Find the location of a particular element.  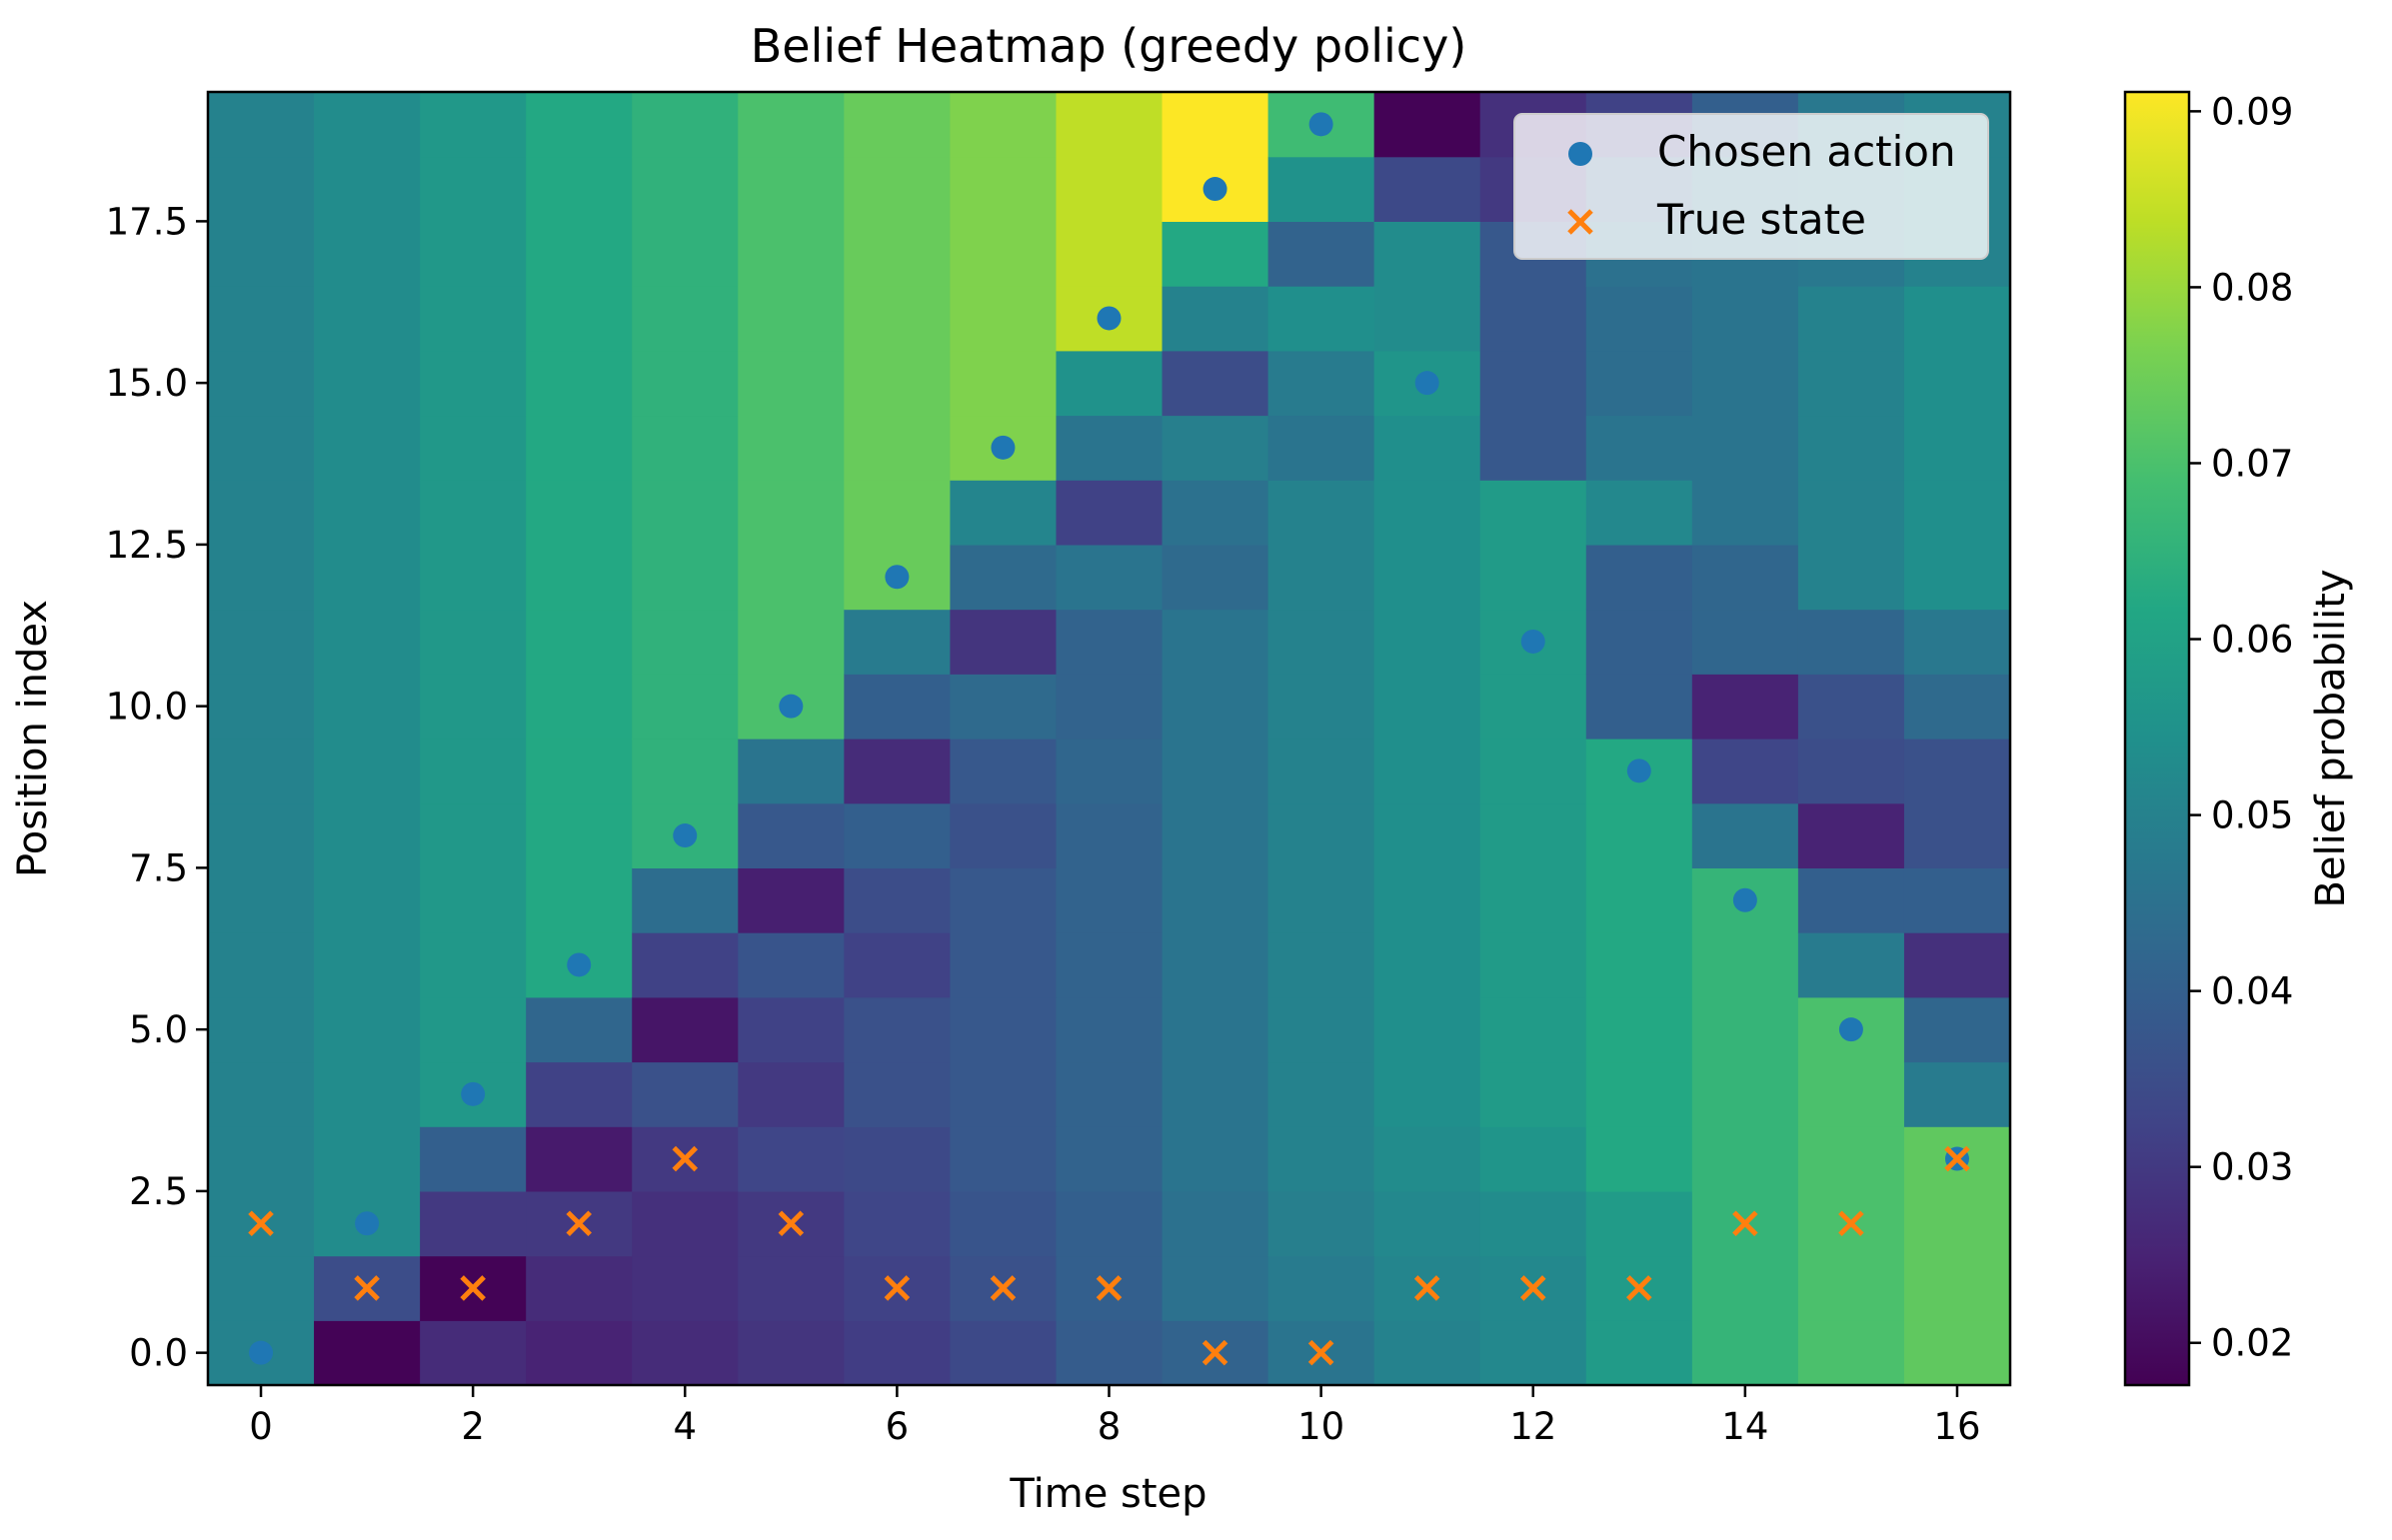

colorbar-ticks: 0.02 0.03 0.04 0.05 0.06 0.07 0.08 0.09 is located at coordinates (2241, 727).